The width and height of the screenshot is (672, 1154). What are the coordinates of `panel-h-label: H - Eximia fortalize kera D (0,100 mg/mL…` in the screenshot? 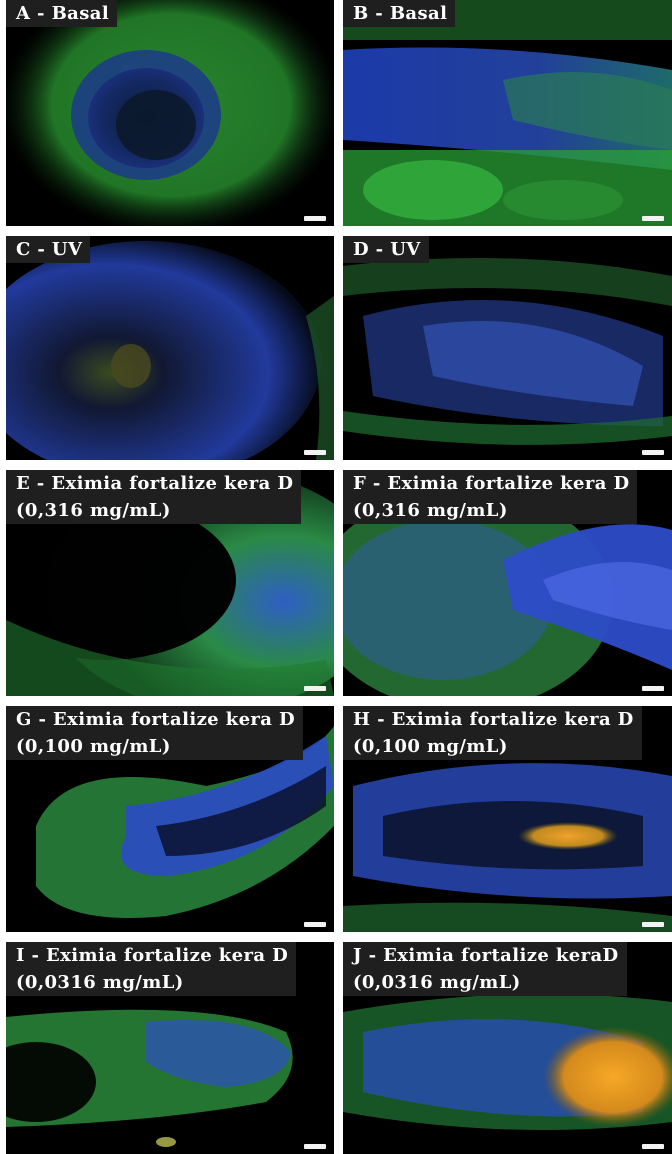 It's located at (492, 733).